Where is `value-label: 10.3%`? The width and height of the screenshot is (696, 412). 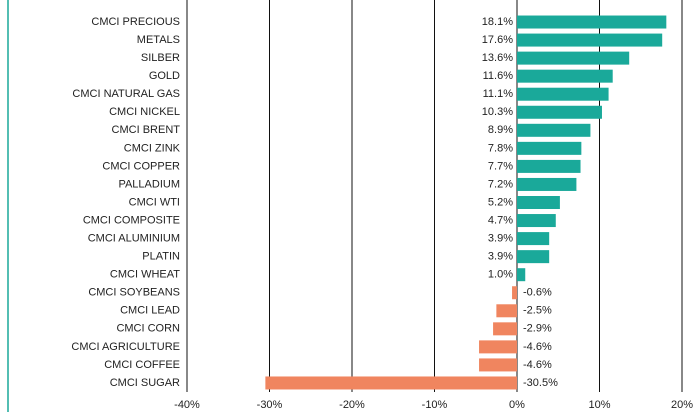
value-label: 10.3% is located at coordinates (497, 112).